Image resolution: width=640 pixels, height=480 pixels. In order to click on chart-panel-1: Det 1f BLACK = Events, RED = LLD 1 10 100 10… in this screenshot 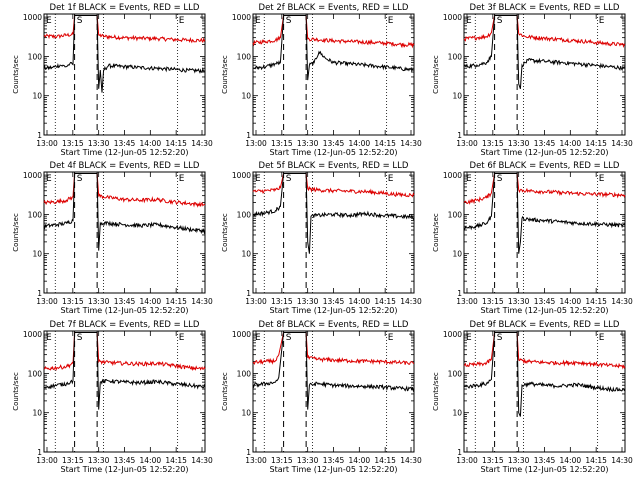, I will do `click(112, 80)`.